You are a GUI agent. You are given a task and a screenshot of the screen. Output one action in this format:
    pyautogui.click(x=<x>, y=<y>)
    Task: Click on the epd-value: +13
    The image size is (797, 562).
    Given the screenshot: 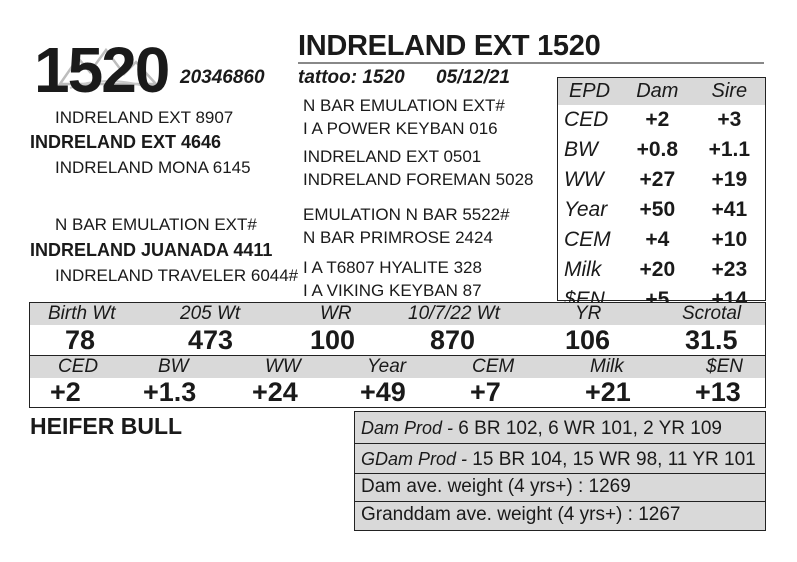 What is the action you would take?
    pyautogui.click(x=718, y=392)
    